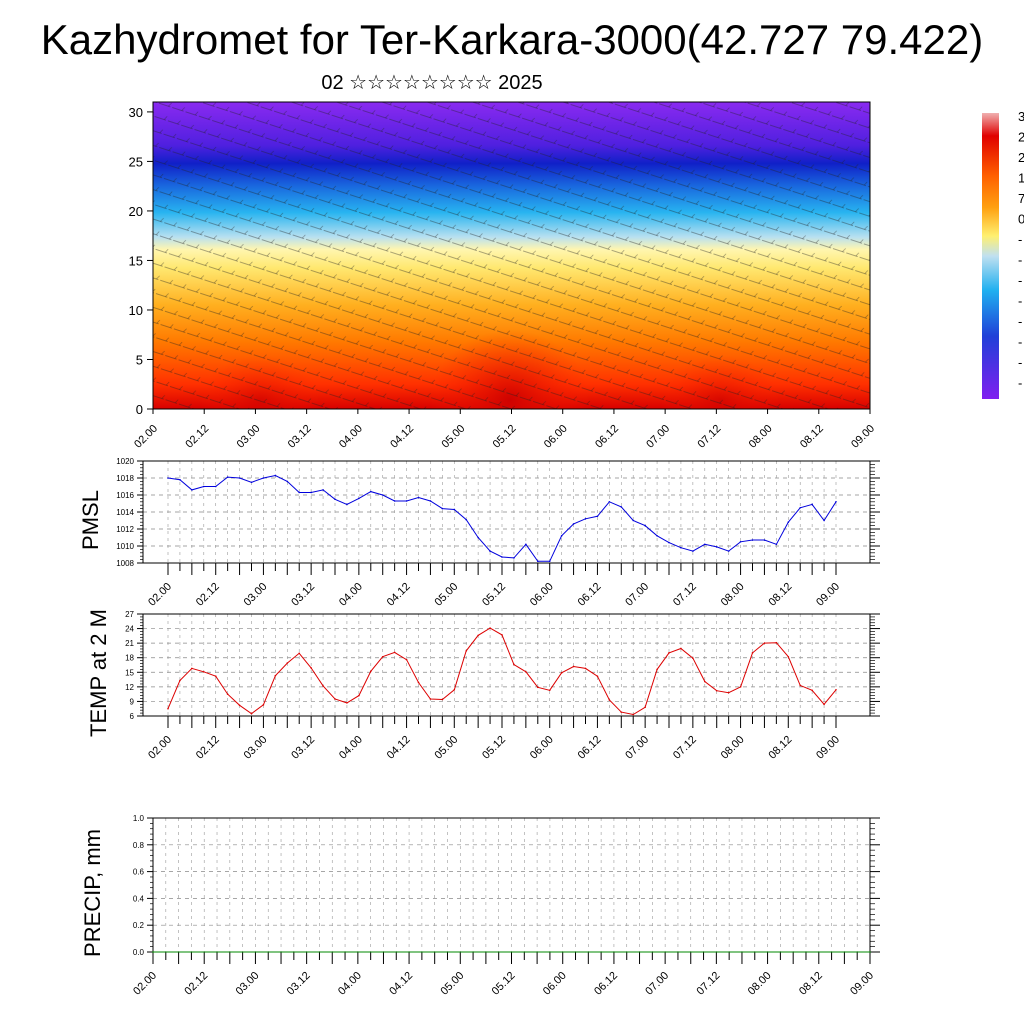 Image resolution: width=1024 pixels, height=1024 pixels. I want to click on y-tick-label: 1020, so click(125, 461).